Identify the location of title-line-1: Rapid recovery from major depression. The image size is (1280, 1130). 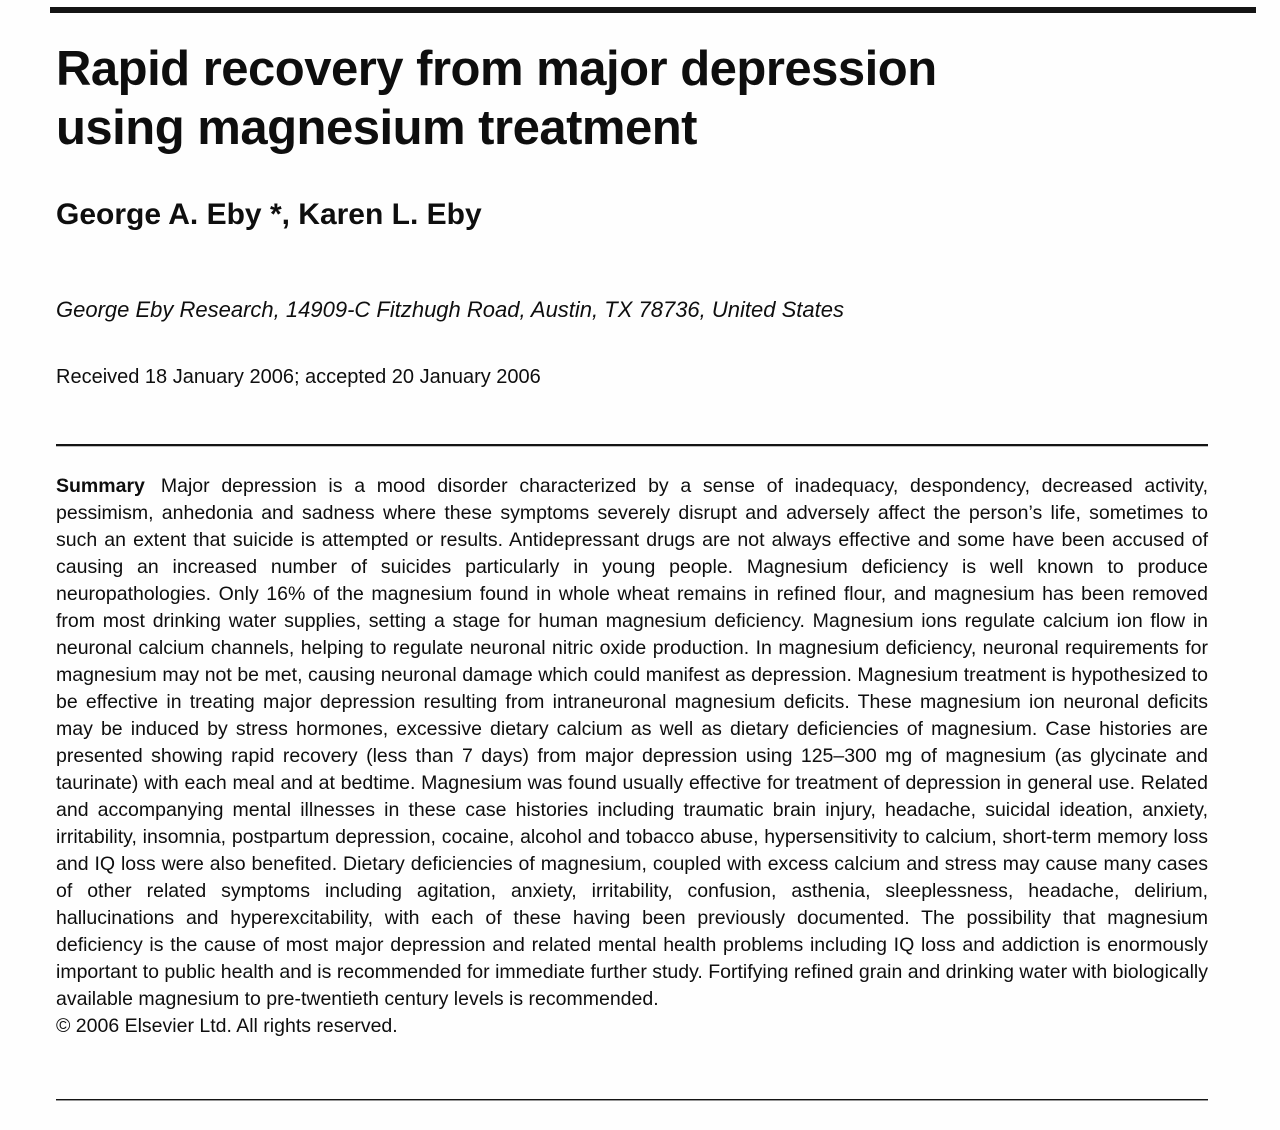
(496, 69).